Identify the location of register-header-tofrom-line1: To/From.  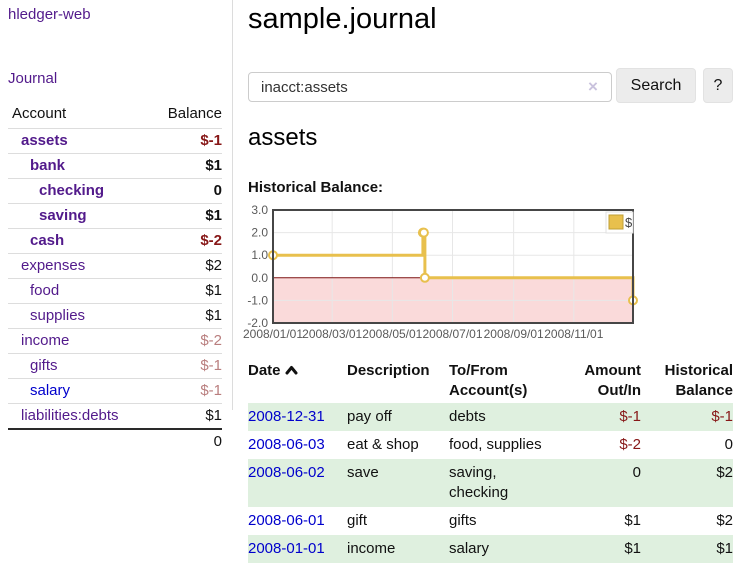
(478, 370).